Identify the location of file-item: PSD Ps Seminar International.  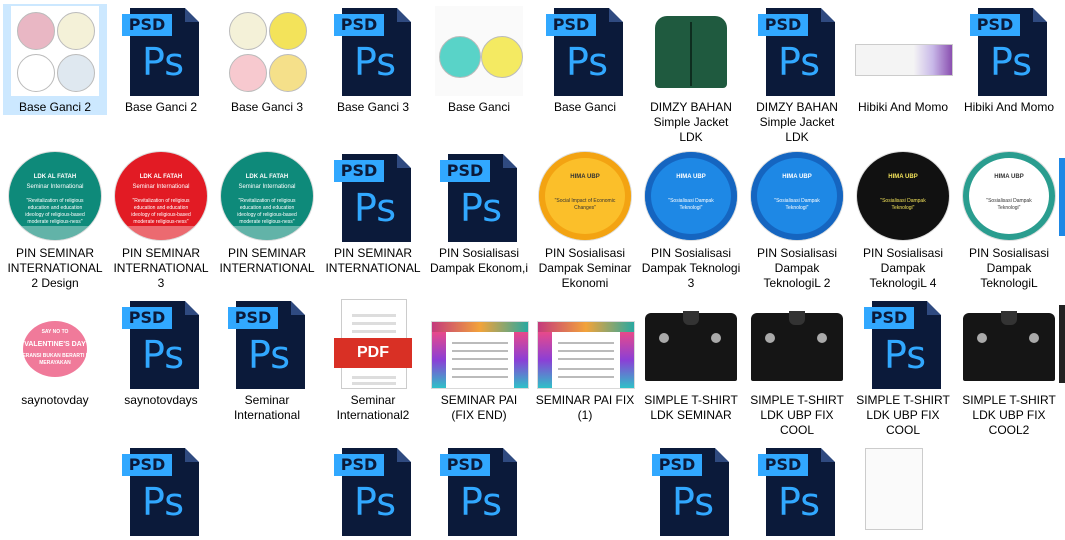
(267, 360).